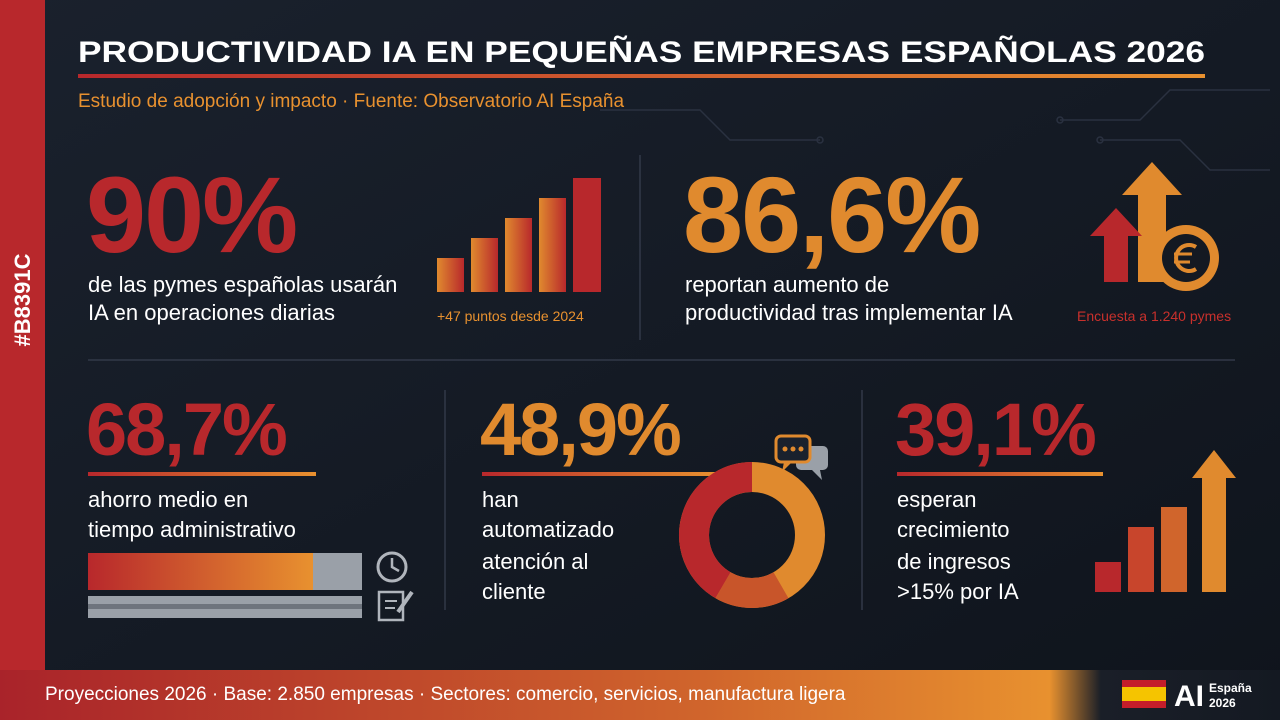 This screenshot has height=720, width=1280. What do you see at coordinates (168, 499) in the screenshot?
I see `stat-description: ahorro medio en` at bounding box center [168, 499].